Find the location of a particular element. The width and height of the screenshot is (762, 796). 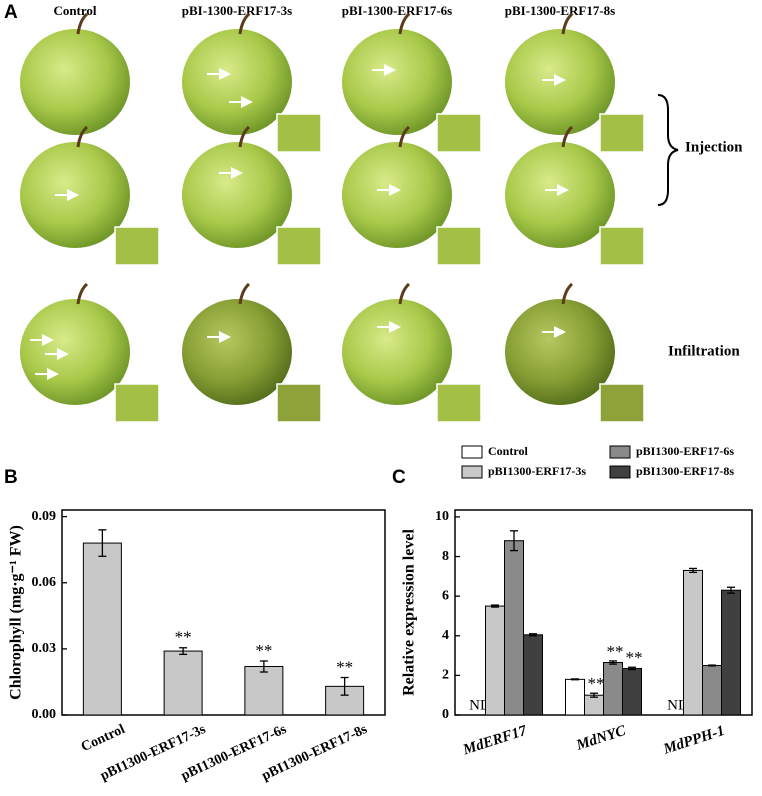

legend-label: Control is located at coordinates (508, 451).